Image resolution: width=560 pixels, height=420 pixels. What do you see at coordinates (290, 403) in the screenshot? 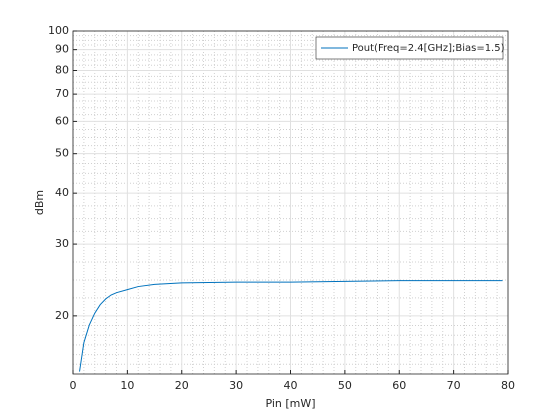
I see `x-axis-label: Pin [mW]` at bounding box center [290, 403].